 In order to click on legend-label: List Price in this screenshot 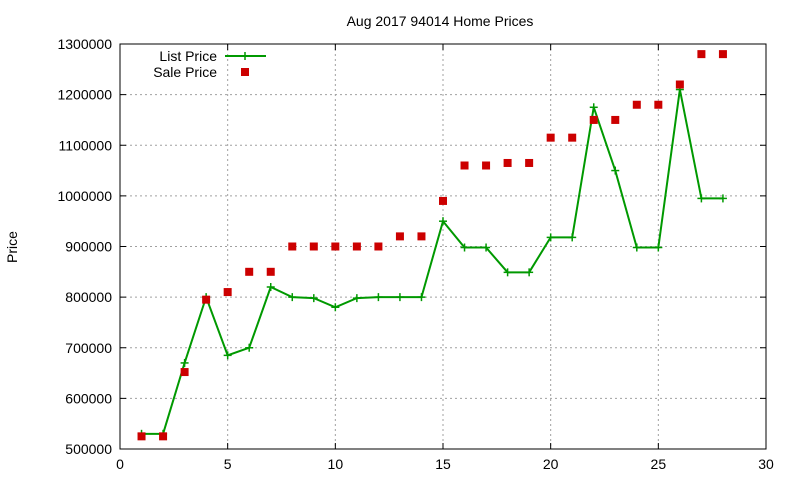, I will do `click(188, 56)`.